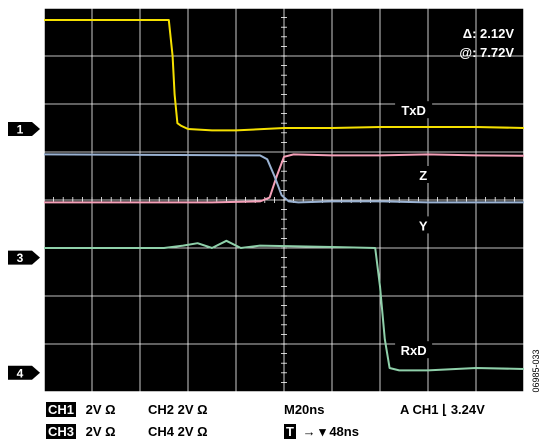 This screenshot has width=549, height=447. Describe the element at coordinates (489, 33) in the screenshot. I see `delta-readout: Δ: 2.12V` at that location.